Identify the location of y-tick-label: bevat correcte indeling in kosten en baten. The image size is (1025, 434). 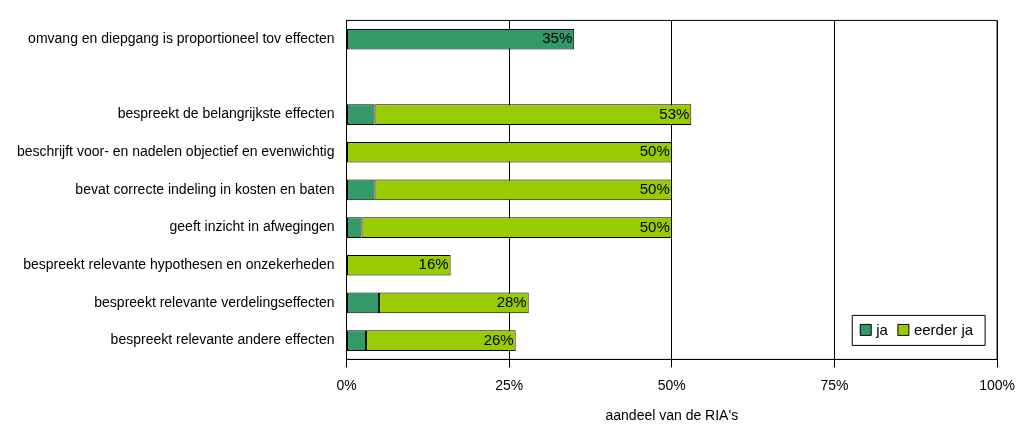
(205, 188).